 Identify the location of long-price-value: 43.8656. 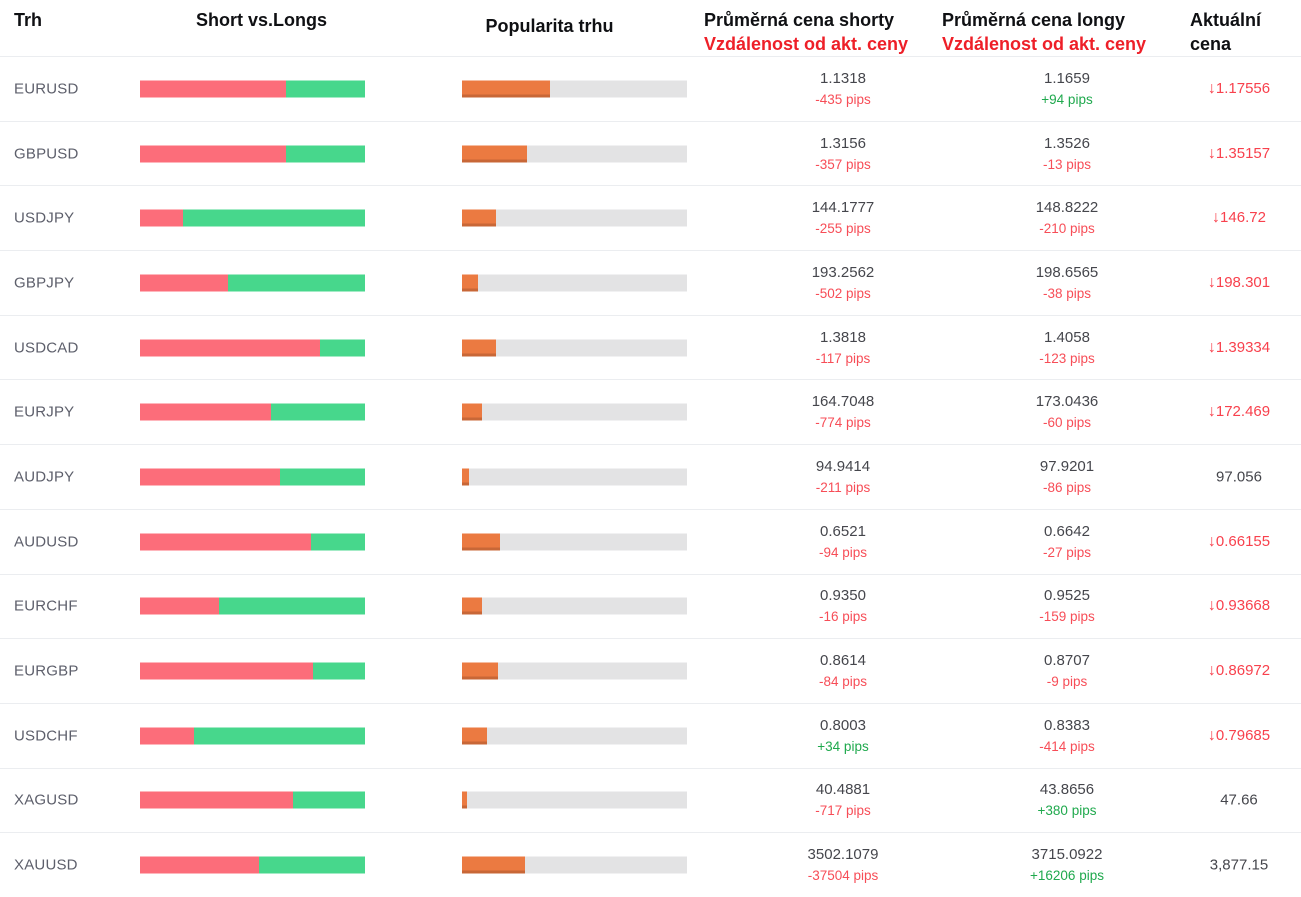
(1067, 790).